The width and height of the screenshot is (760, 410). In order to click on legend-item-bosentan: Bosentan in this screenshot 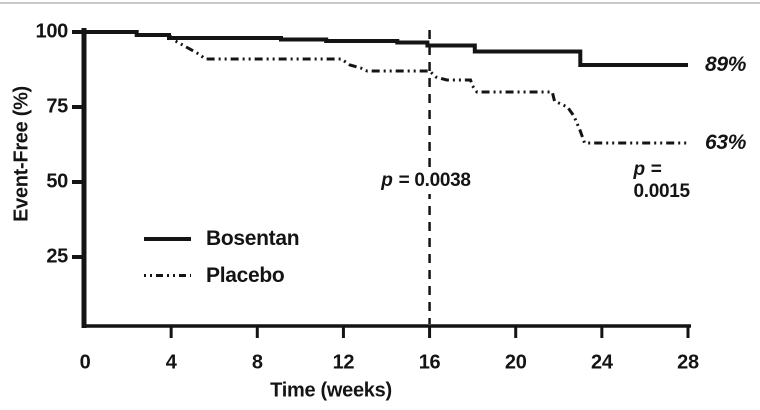, I will do `click(222, 238)`.